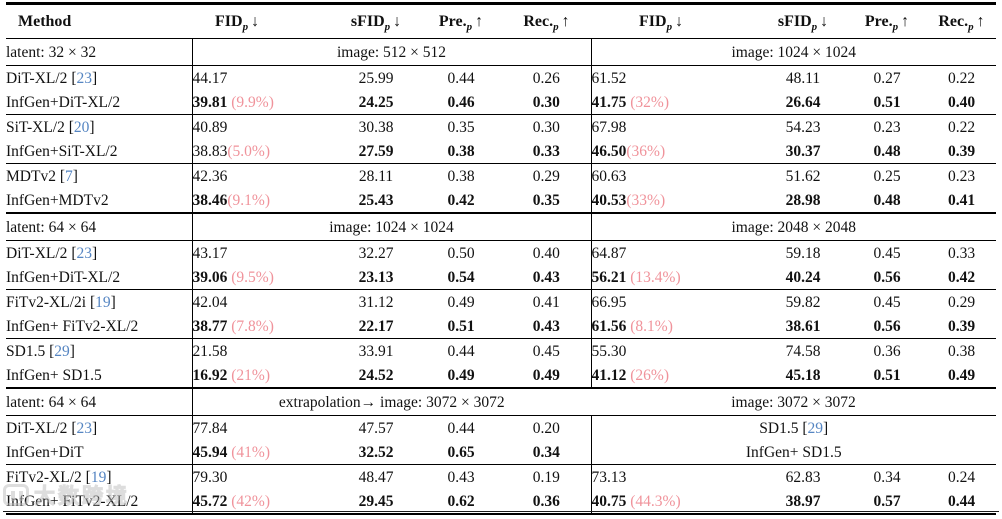 The image size is (1002, 519). Describe the element at coordinates (99, 375) in the screenshot. I see `method-cell: InfGen+ SD1.5` at that location.